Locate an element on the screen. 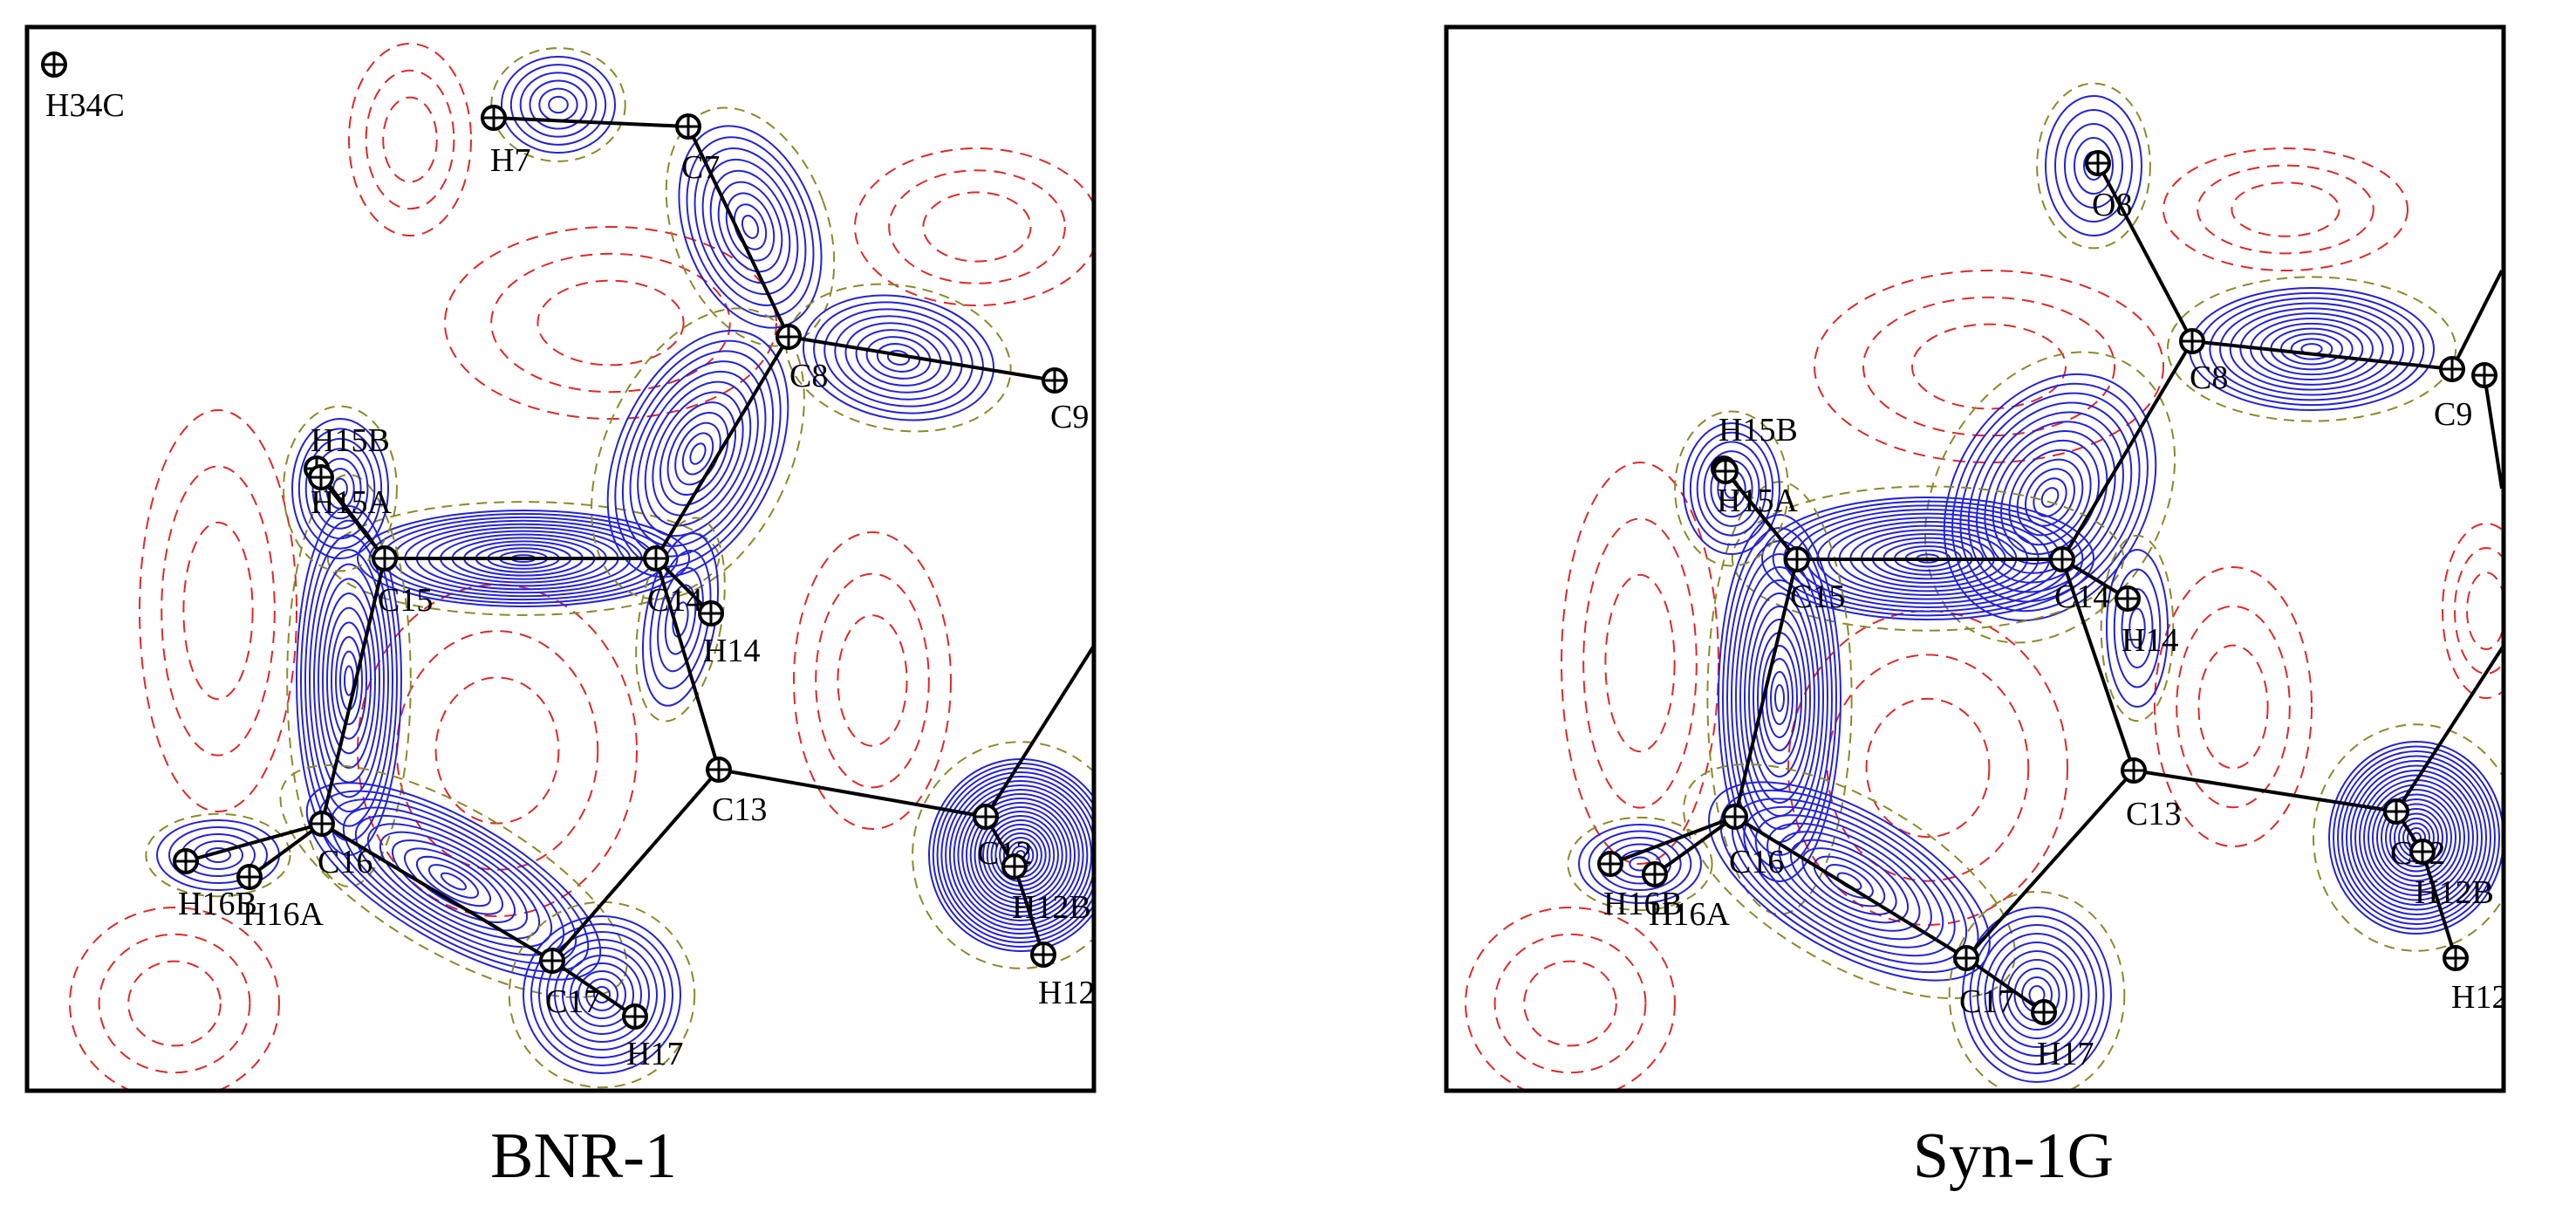  atom-label: C7 is located at coordinates (700, 167).